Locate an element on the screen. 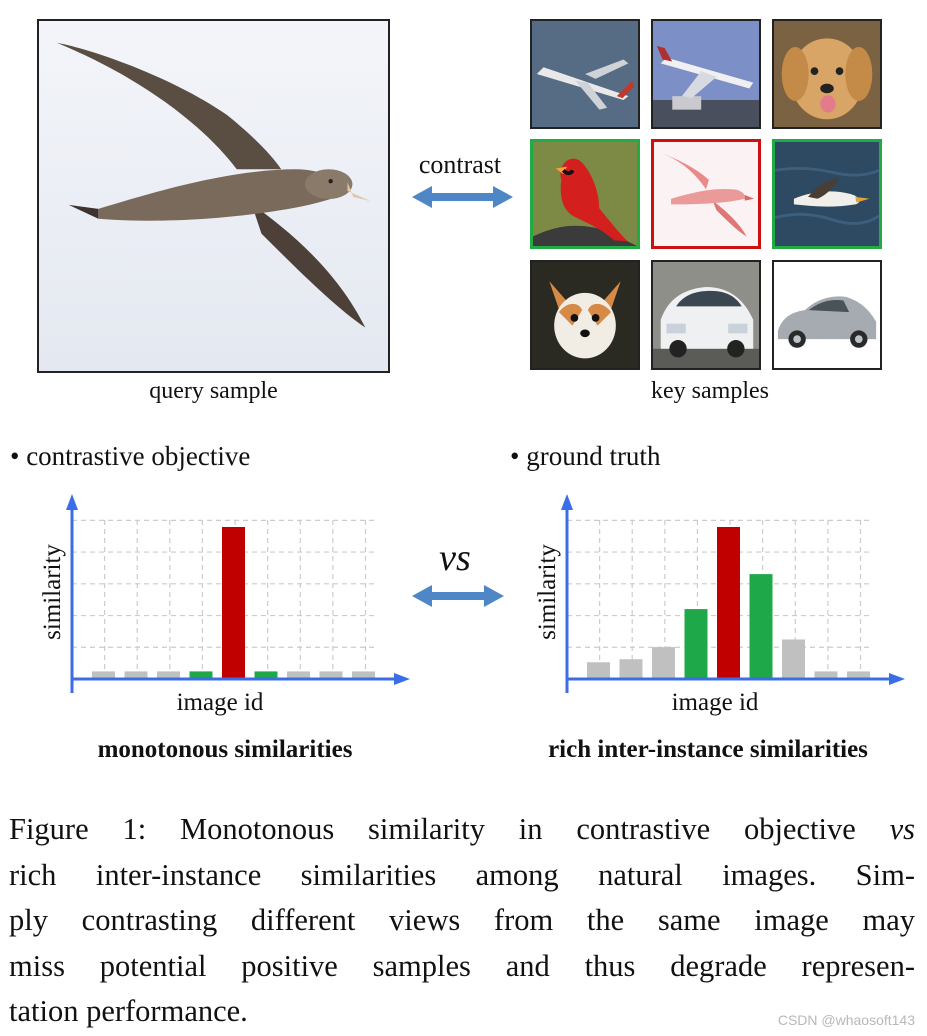 The image size is (927, 1036). right-similarity-chart: image id similarity is located at coordinates (719, 605).